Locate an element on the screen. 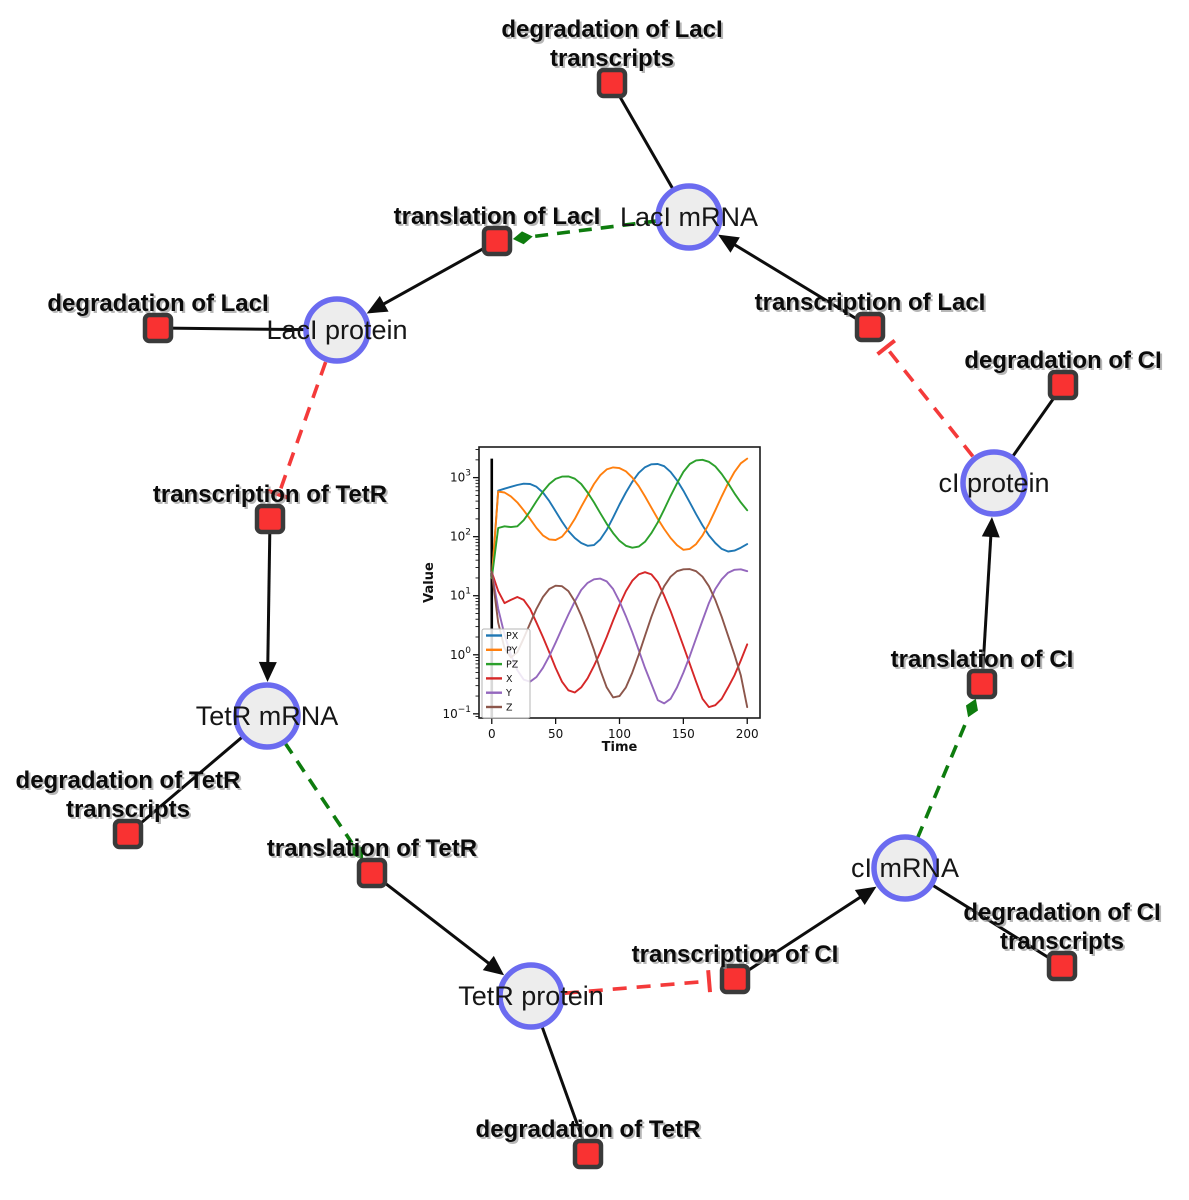  reaction-label-deg-tetr-transcripts: transcripts is located at coordinates (128, 809).